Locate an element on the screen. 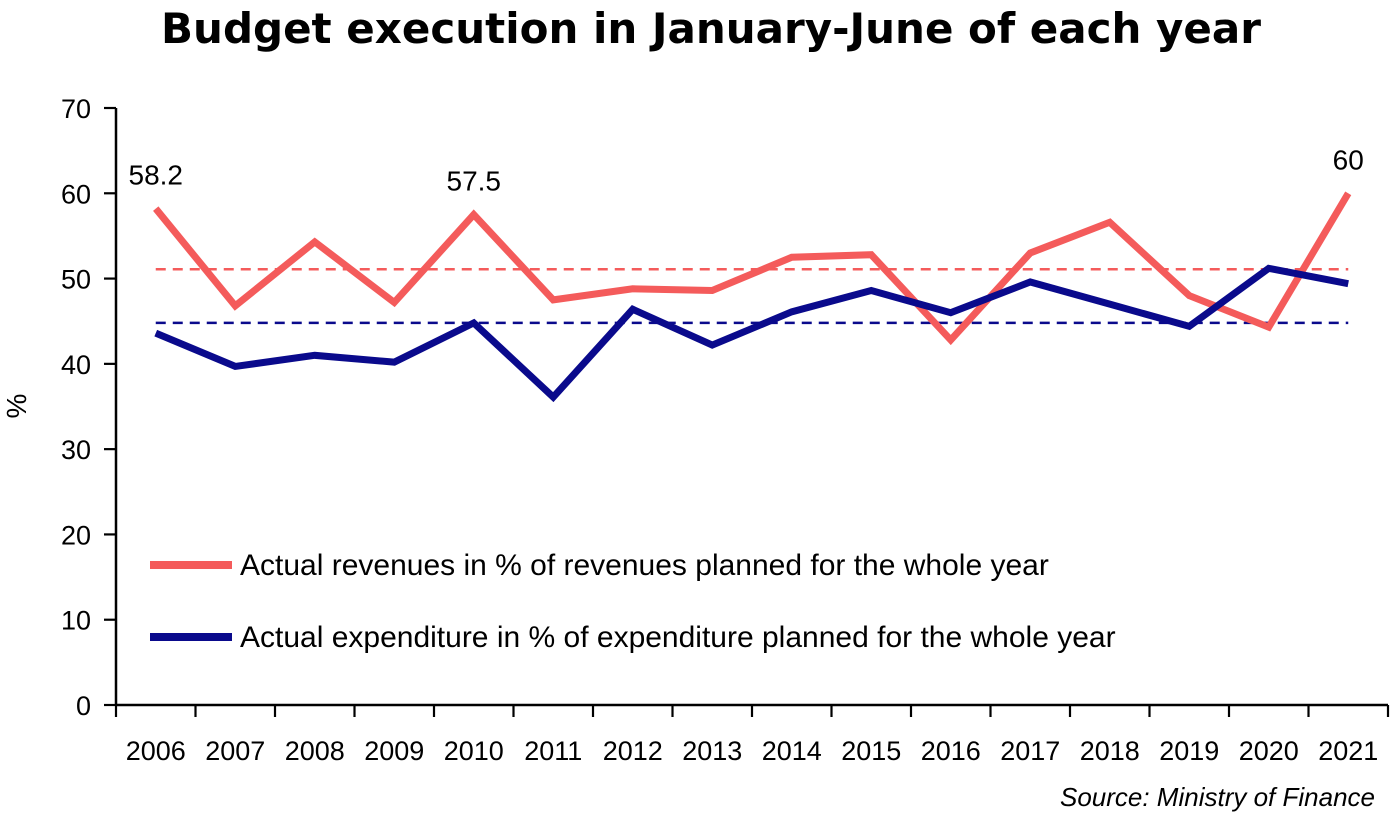 The image size is (1400, 824). data-label: 57.5 is located at coordinates (474, 181).